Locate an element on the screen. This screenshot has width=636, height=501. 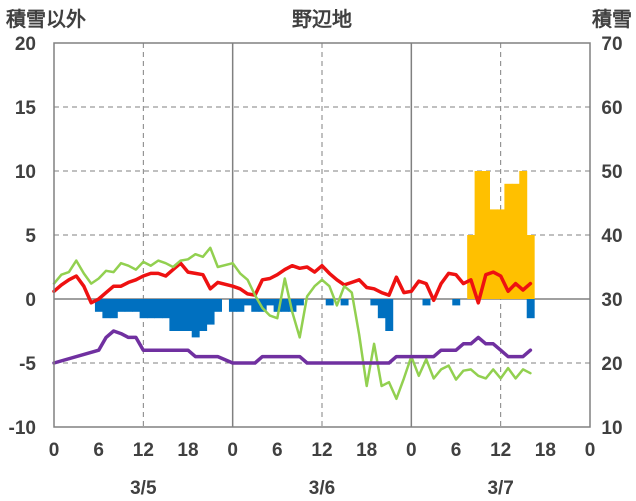
left-ytick-label: 20 is located at coordinates (25, 44).